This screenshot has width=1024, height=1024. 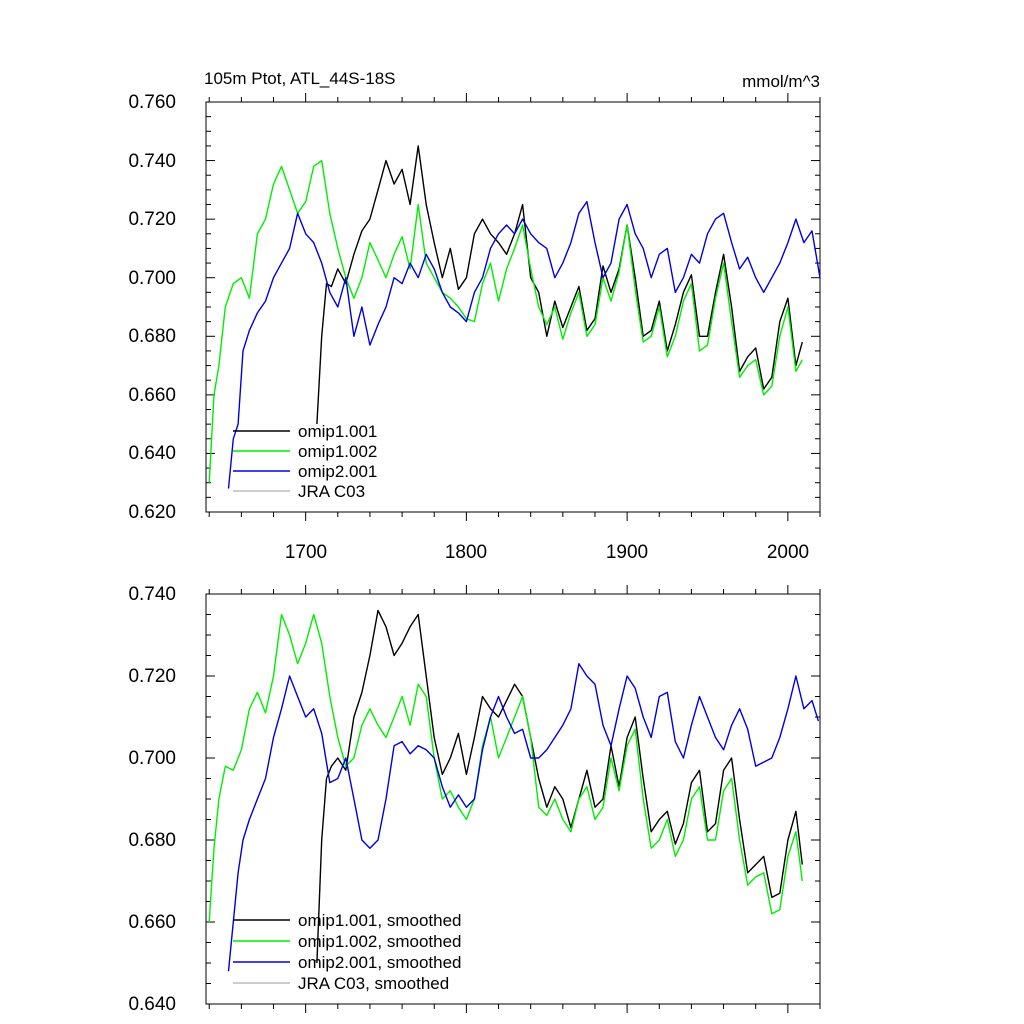 I want to click on top-y-tick-label: 0.660, so click(x=152, y=395).